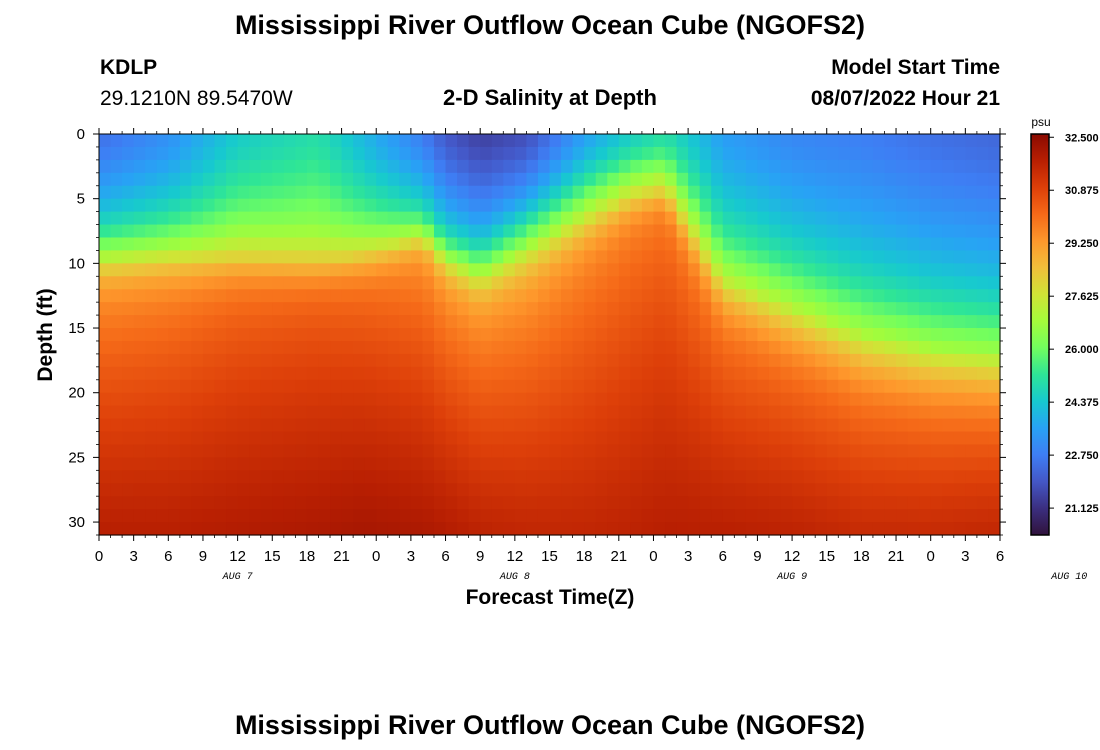  What do you see at coordinates (480, 556) in the screenshot?
I see `x-tick-label: 9` at bounding box center [480, 556].